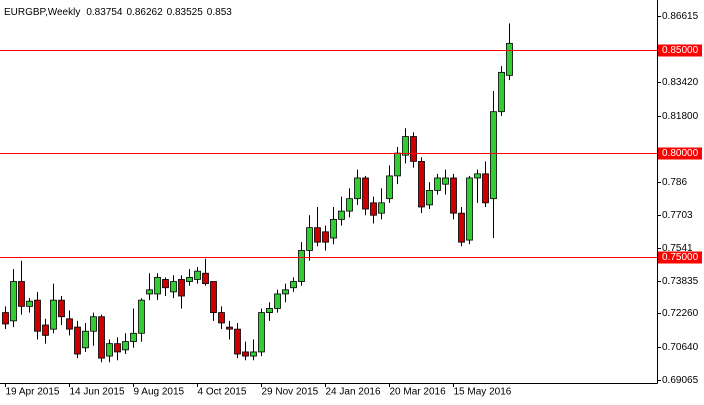  I want to click on y-tick-label: 0.73835, so click(680, 281).